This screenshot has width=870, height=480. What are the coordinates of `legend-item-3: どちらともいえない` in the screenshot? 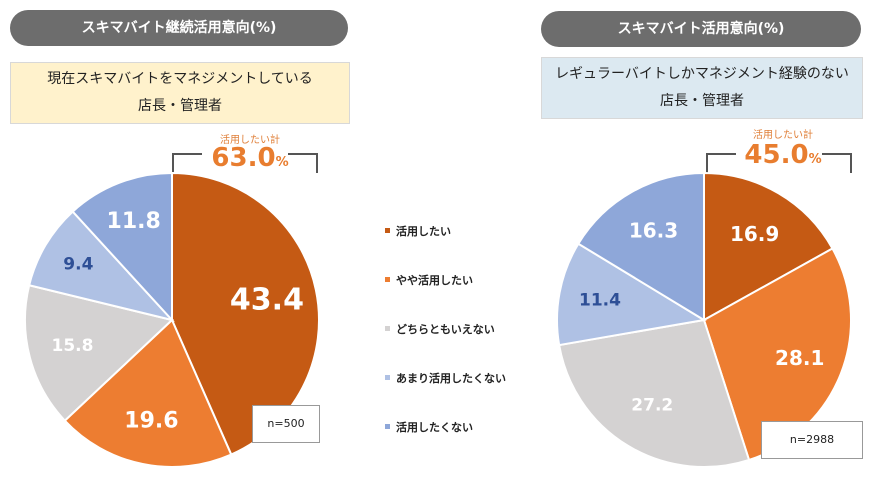 It's located at (445, 328).